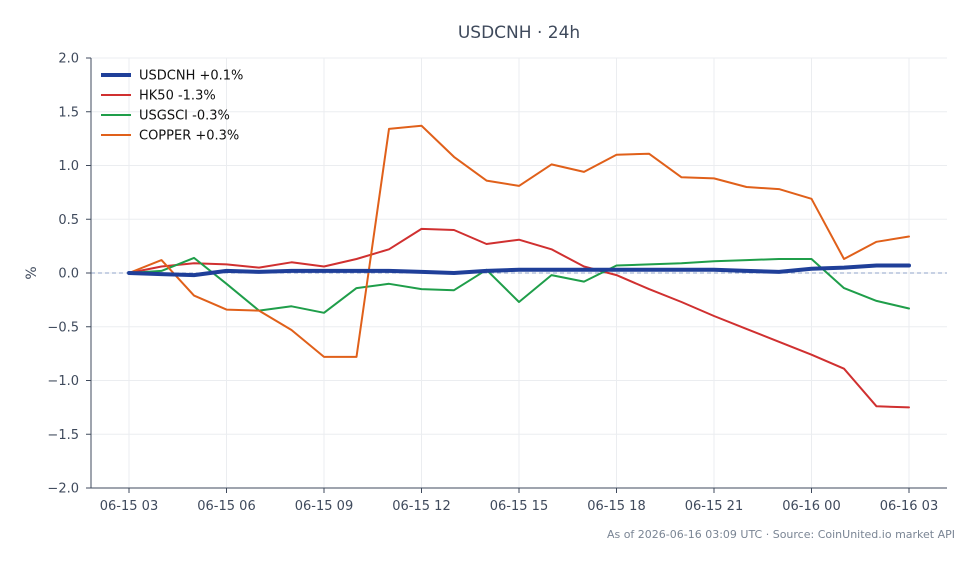  What do you see at coordinates (184, 116) in the screenshot?
I see `legend-label-usgsci: USGSCI -0.3%` at bounding box center [184, 116].